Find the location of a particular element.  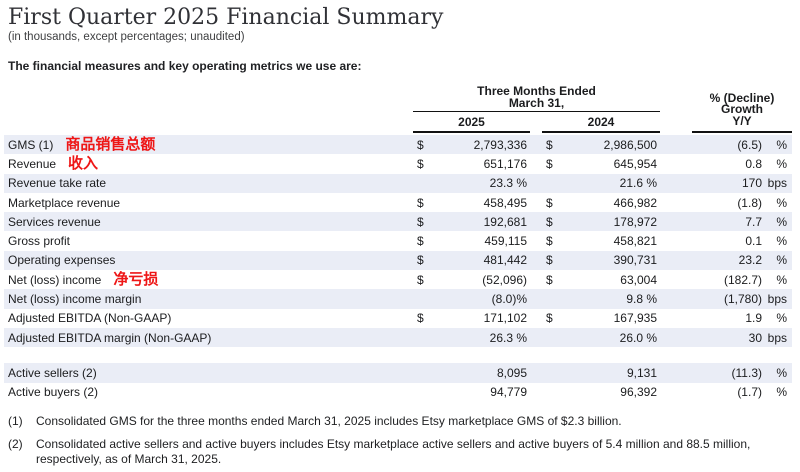

row-label: Revenue take rate is located at coordinates (57, 183).